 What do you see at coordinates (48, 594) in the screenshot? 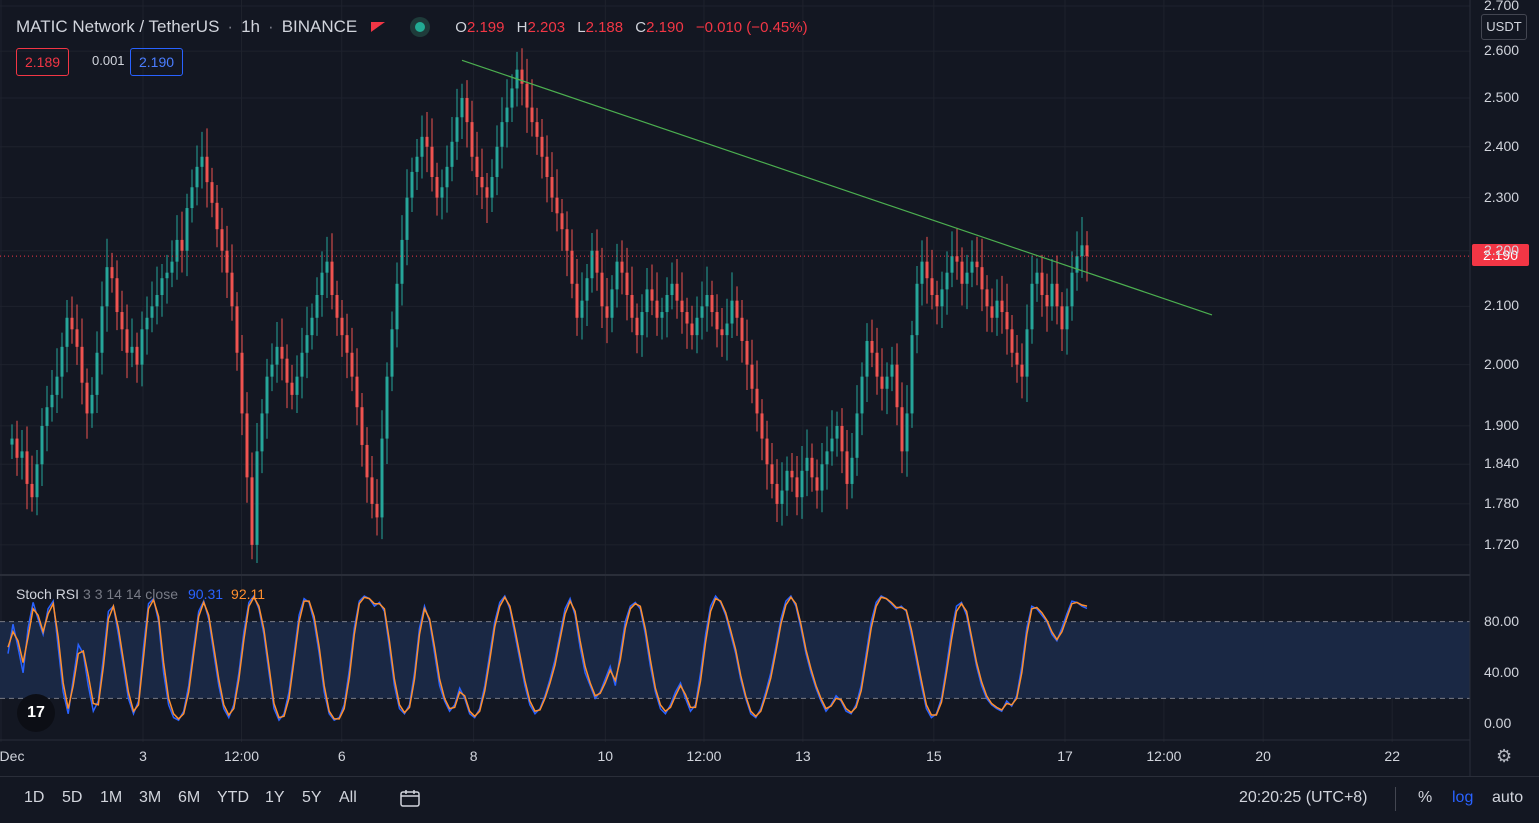
I see `indicator-name: Stoch RSI` at bounding box center [48, 594].